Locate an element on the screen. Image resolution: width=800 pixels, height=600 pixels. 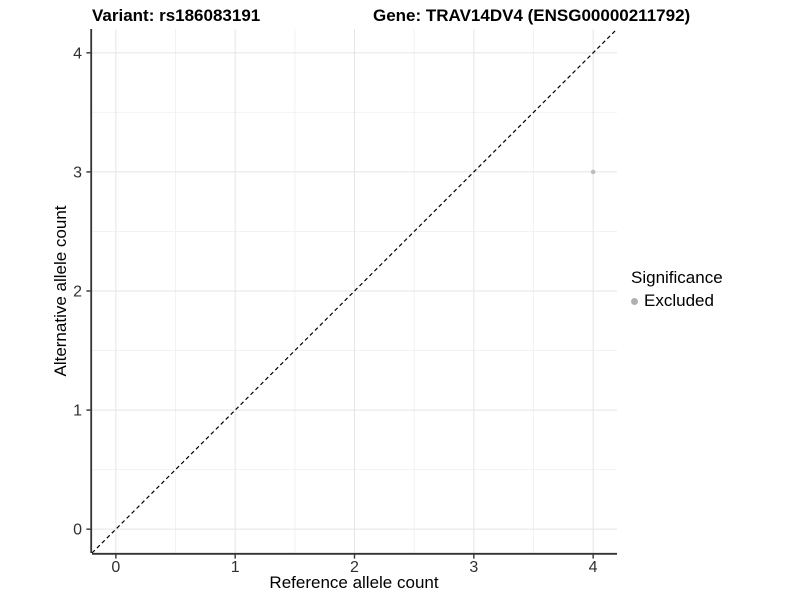
legend-entry-label: Excluded is located at coordinates (679, 300).